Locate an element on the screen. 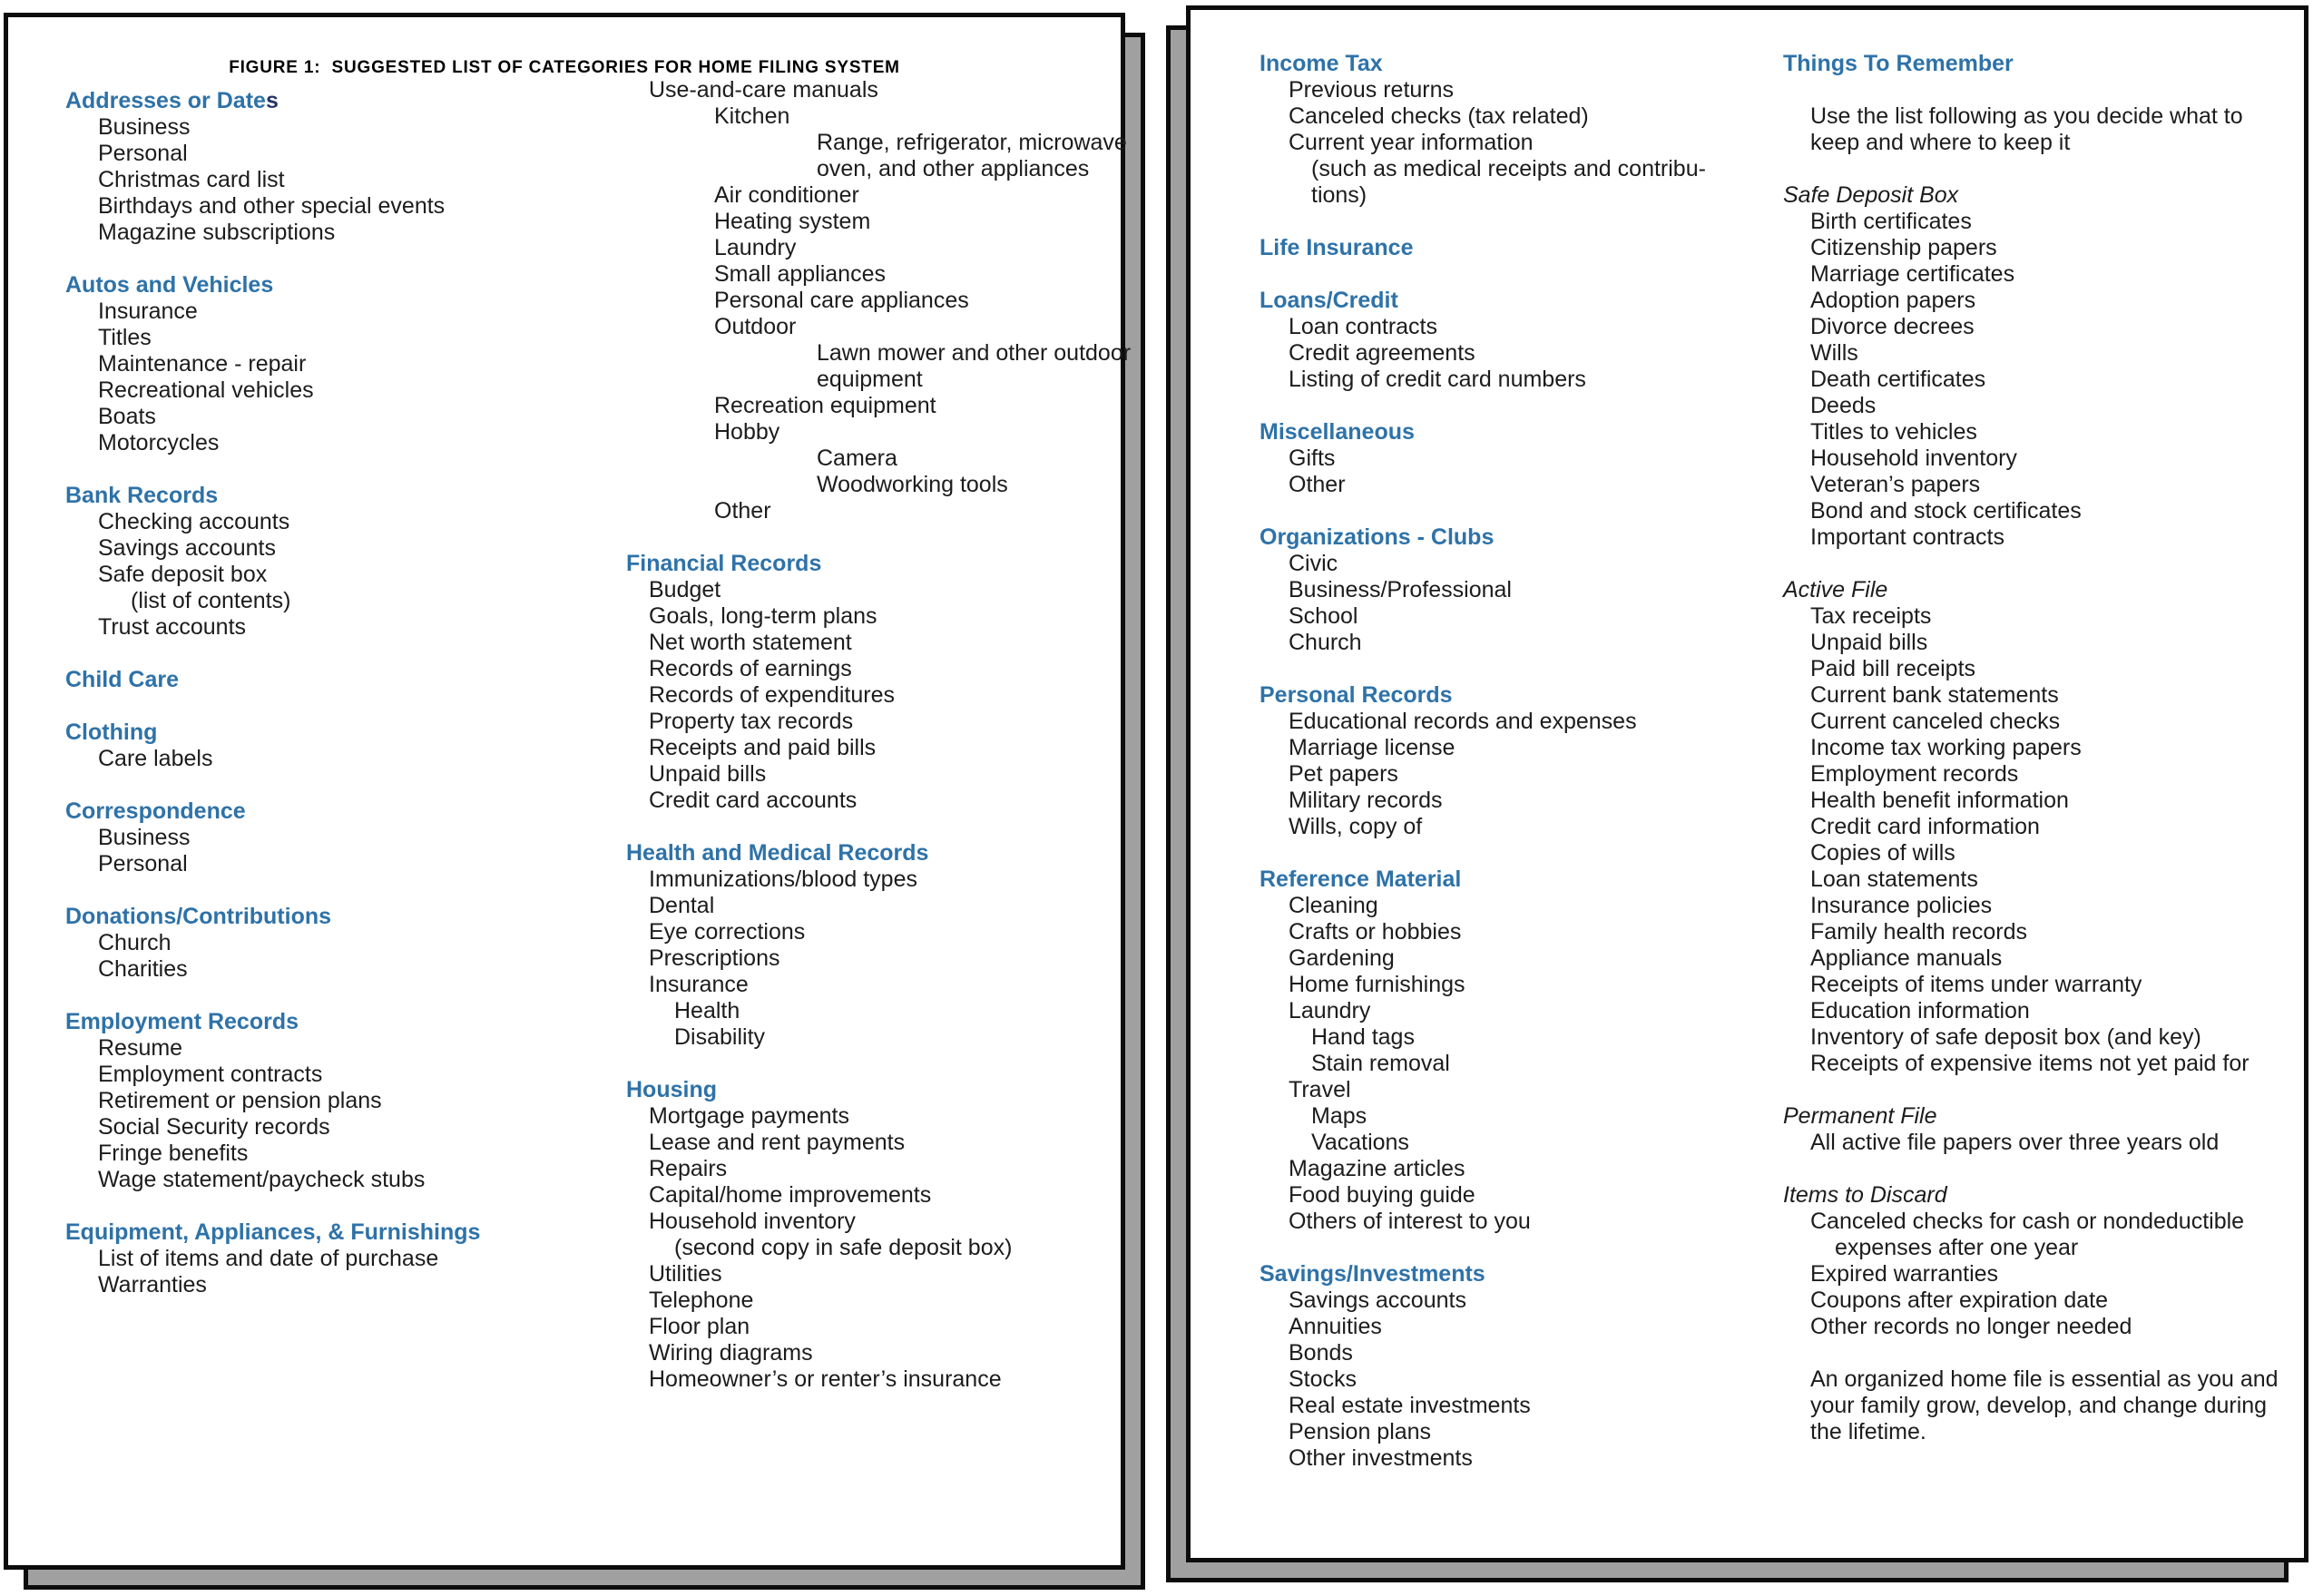 The height and width of the screenshot is (1596, 2323). paragraph-line: the lifetime. is located at coordinates (1868, 1431).